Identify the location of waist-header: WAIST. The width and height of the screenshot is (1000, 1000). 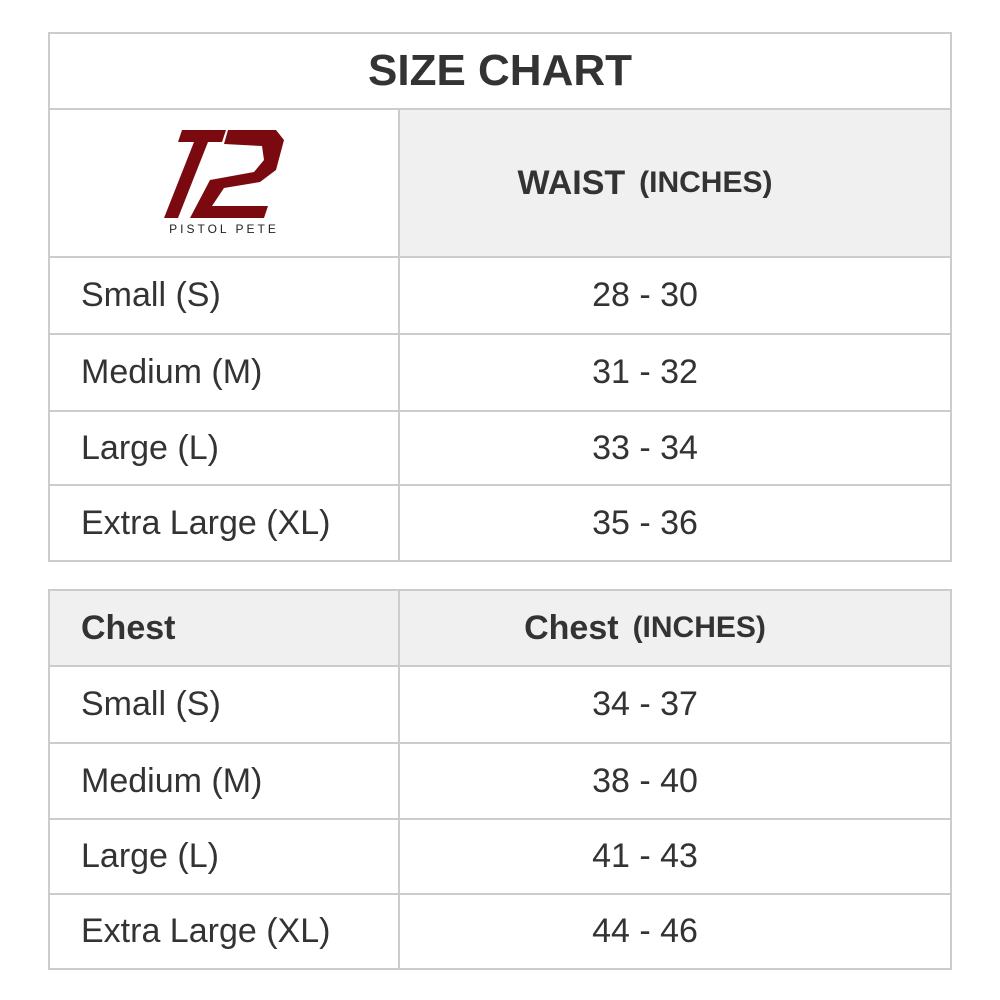
(571, 182).